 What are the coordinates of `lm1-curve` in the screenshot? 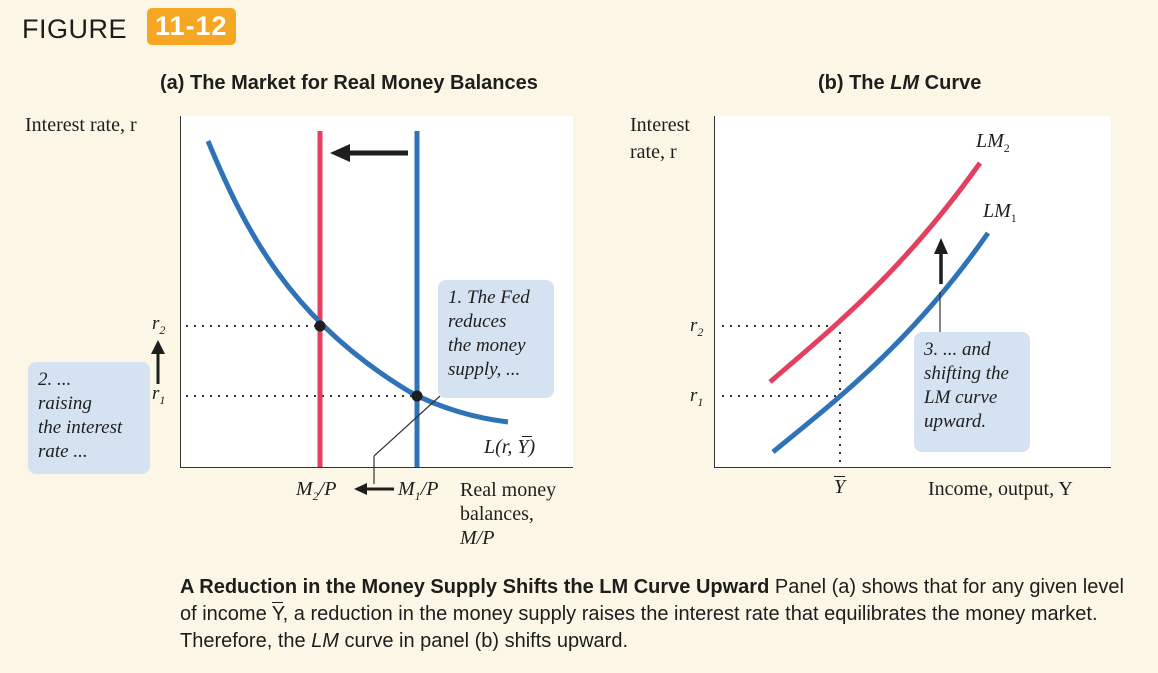 It's located at (881, 342).